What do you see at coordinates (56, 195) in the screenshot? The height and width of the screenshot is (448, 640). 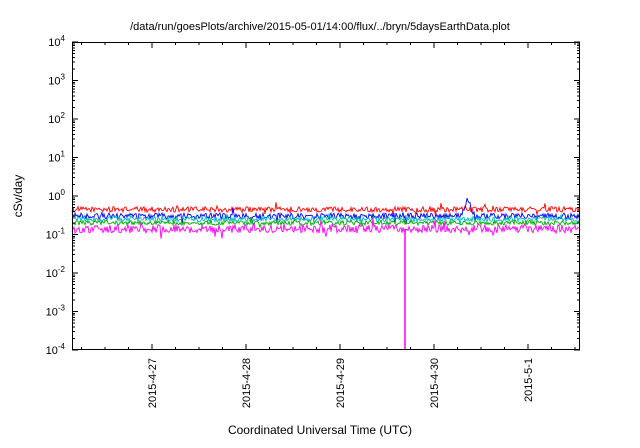 I see `y-tick-label: 10⁰` at bounding box center [56, 195].